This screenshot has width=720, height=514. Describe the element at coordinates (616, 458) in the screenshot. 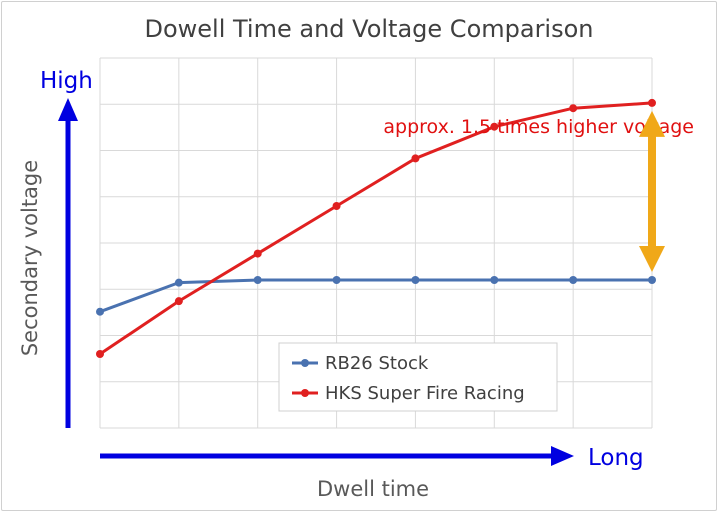

I see `x-axis-end-label: Long` at that location.